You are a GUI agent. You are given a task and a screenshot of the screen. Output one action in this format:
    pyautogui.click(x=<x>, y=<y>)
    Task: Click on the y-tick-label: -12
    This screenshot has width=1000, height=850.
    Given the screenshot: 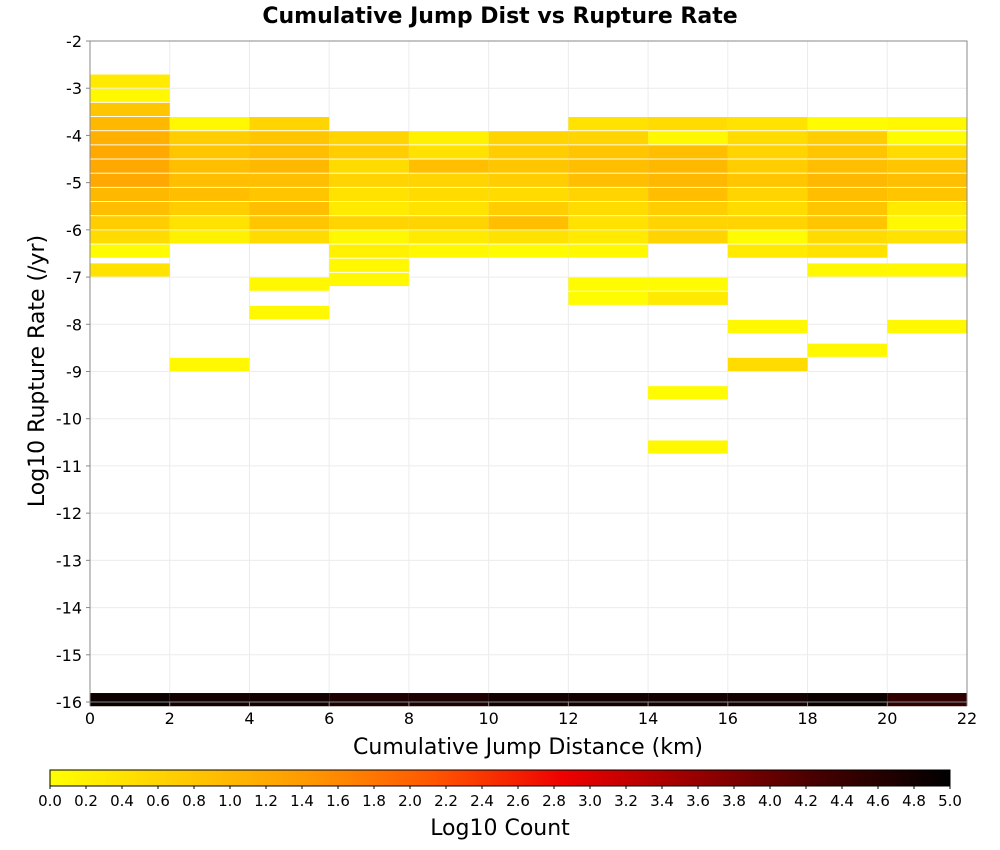 What is the action you would take?
    pyautogui.click(x=69, y=513)
    